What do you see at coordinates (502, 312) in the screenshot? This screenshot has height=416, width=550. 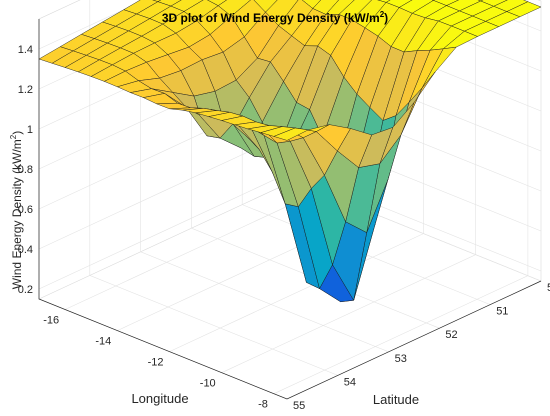 I see `y-tick-label: 51` at bounding box center [502, 312].